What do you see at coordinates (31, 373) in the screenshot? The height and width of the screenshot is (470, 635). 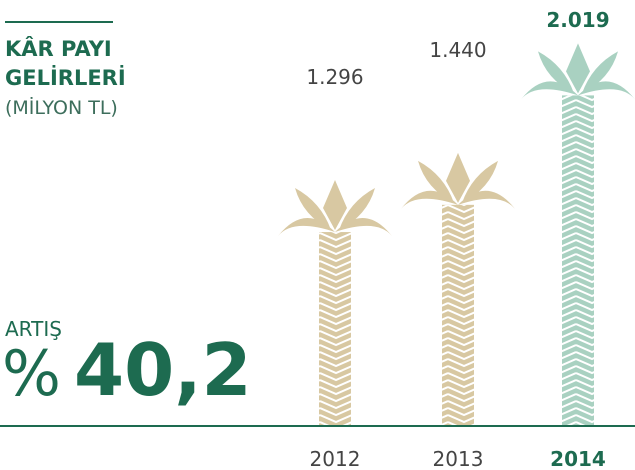 I see `annotation-symbol: %` at bounding box center [31, 373].